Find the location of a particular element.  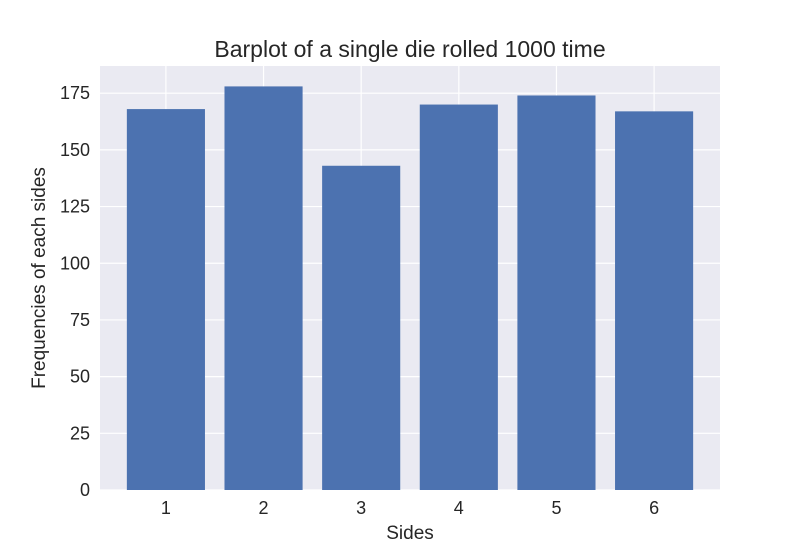

x-tick-label: 6 is located at coordinates (654, 508).